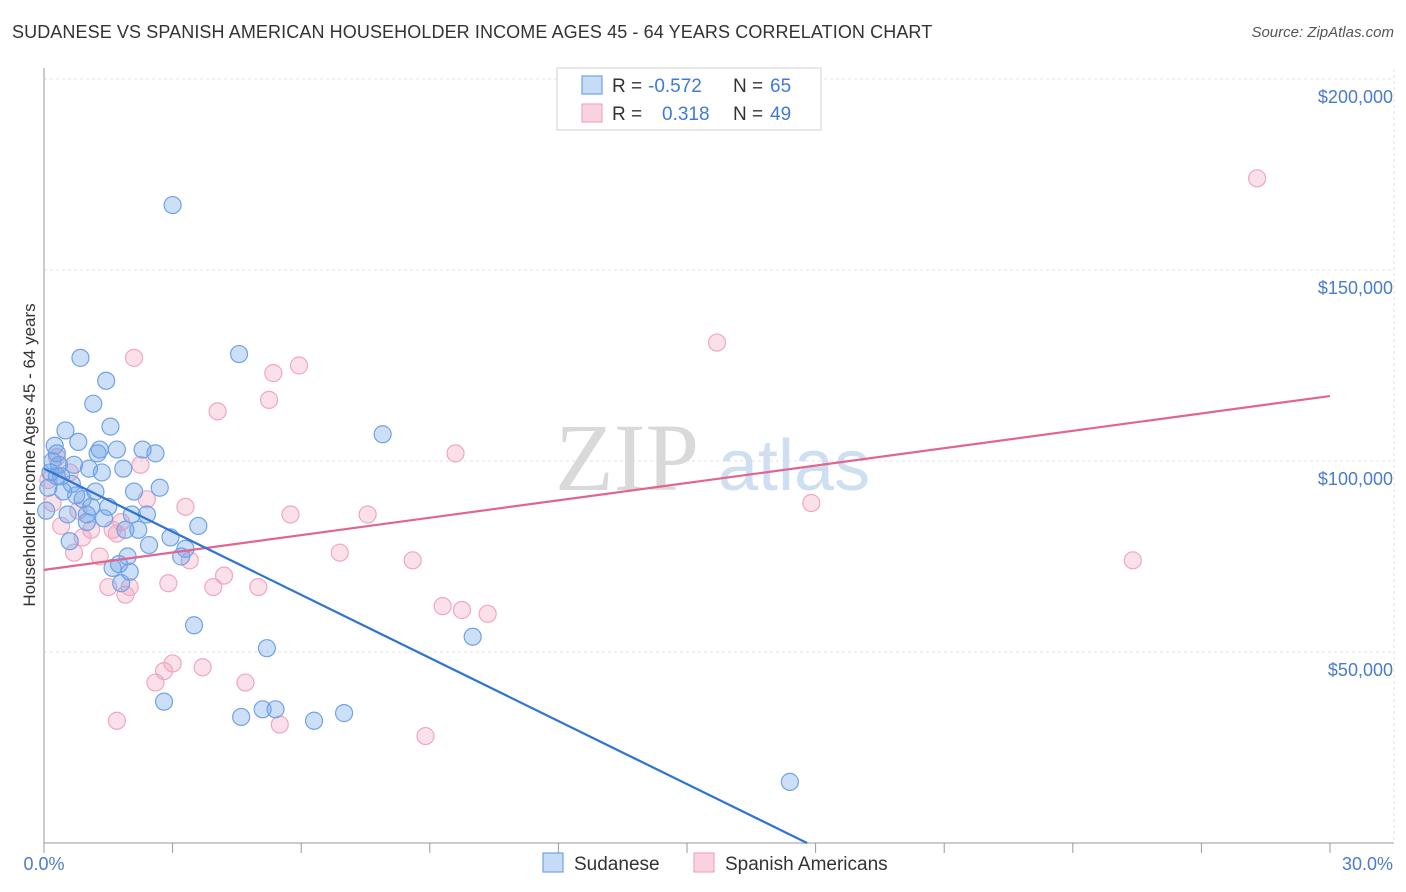  What do you see at coordinates (617, 864) in the screenshot?
I see `bottom-legend-sudanese: Sudanese` at bounding box center [617, 864].